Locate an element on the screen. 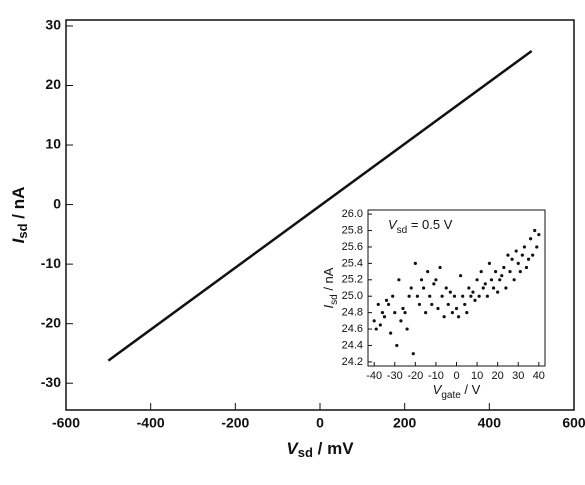 The height and width of the screenshot is (485, 585). y-axis-label-rest: / nA is located at coordinates (328, 280).